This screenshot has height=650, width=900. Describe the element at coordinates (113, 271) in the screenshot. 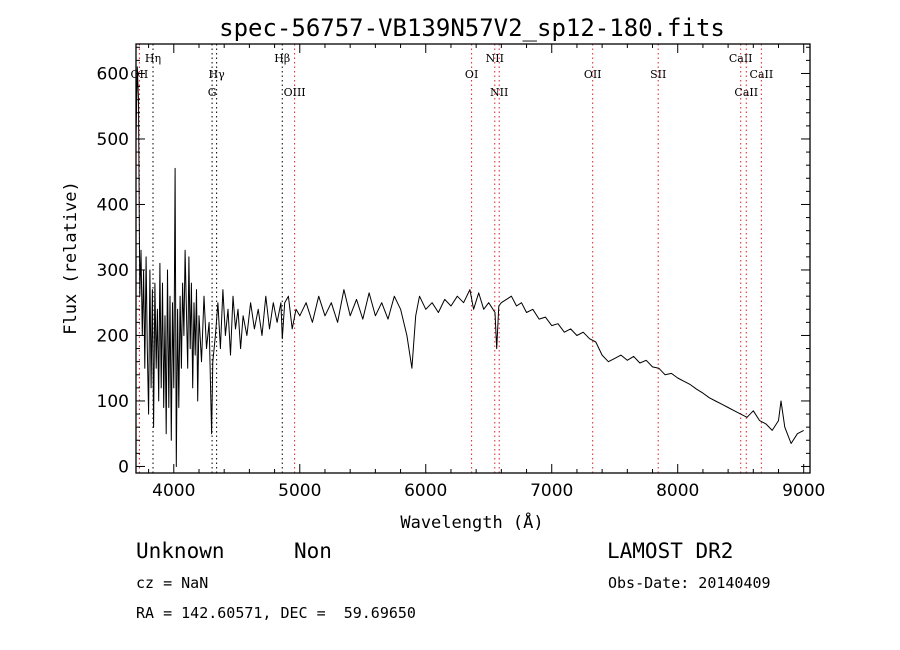

I see `y-tick-label-3: 300` at that location.